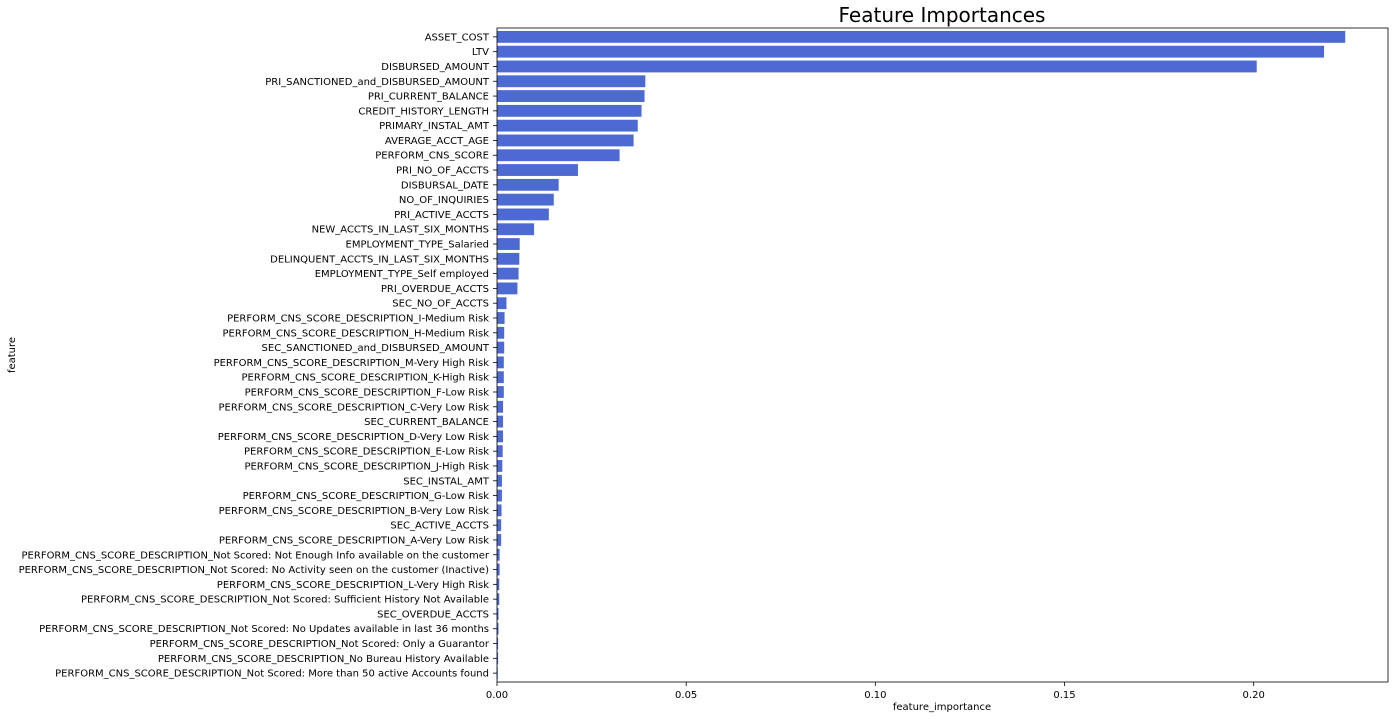 The height and width of the screenshot is (719, 1395). Describe the element at coordinates (875, 695) in the screenshot. I see `x-tick-label: 0.10` at that location.